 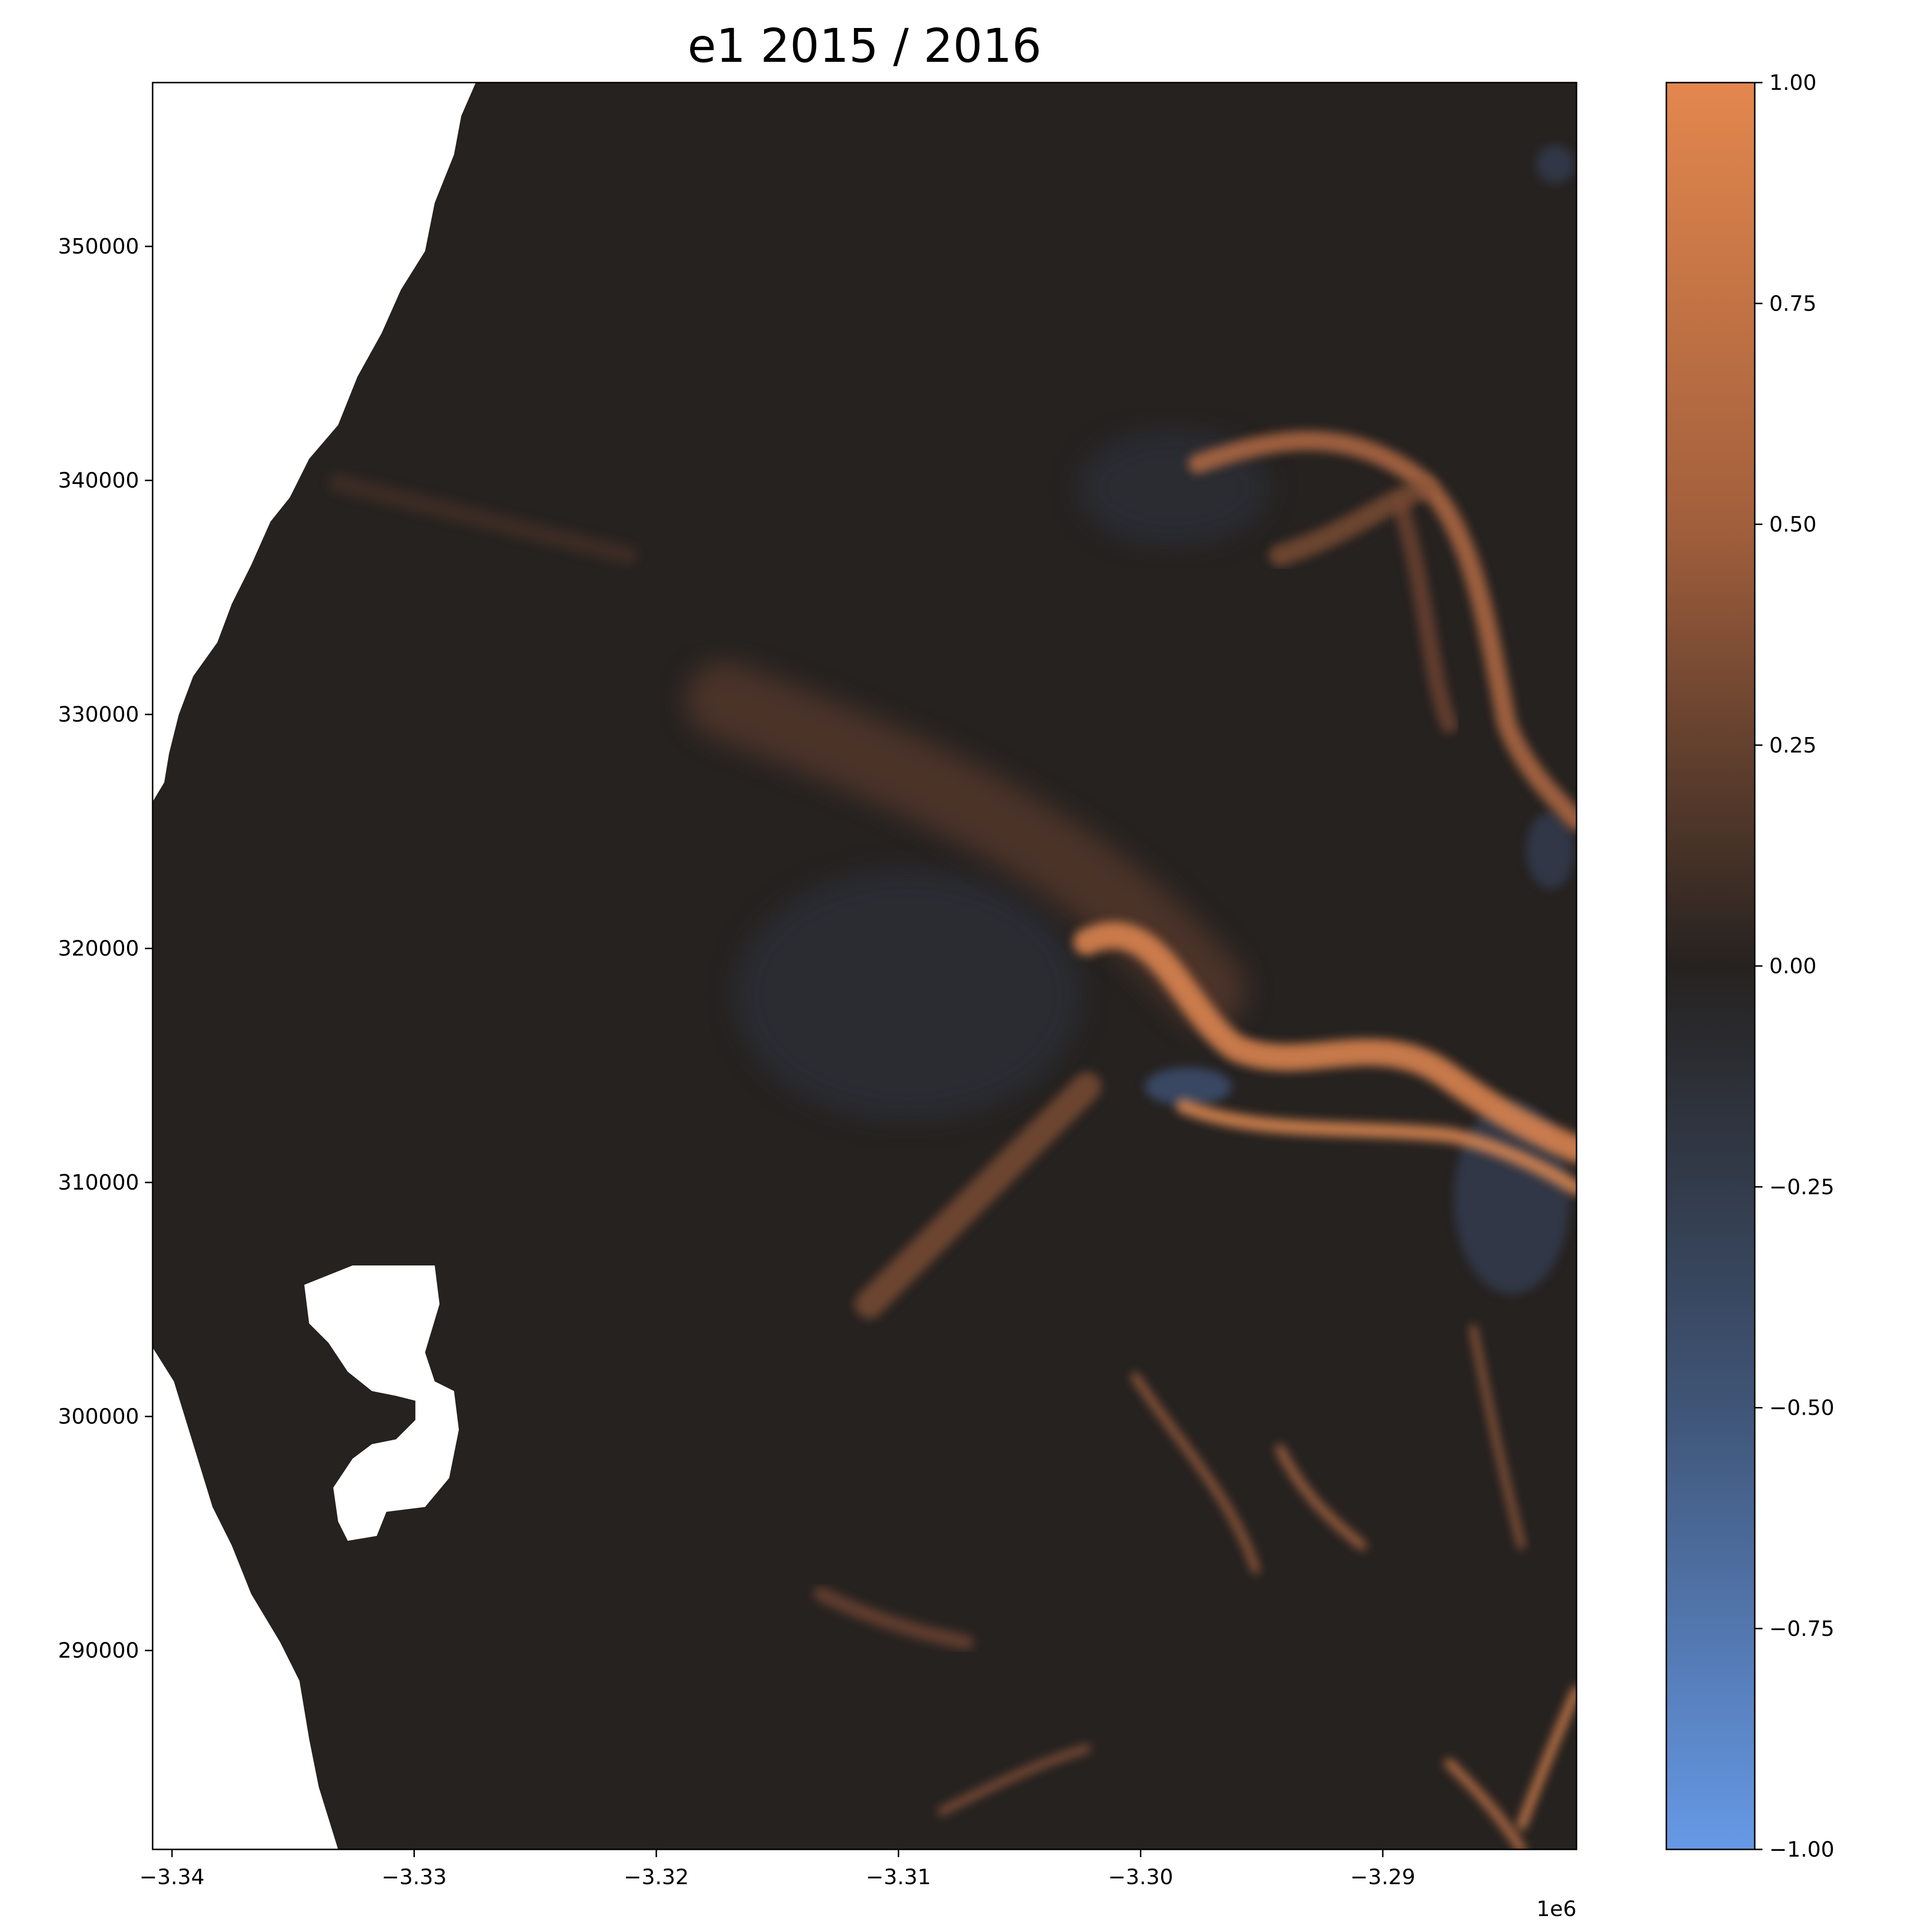 What do you see at coordinates (98, 949) in the screenshot?
I see `y-tick-label: 320000` at bounding box center [98, 949].